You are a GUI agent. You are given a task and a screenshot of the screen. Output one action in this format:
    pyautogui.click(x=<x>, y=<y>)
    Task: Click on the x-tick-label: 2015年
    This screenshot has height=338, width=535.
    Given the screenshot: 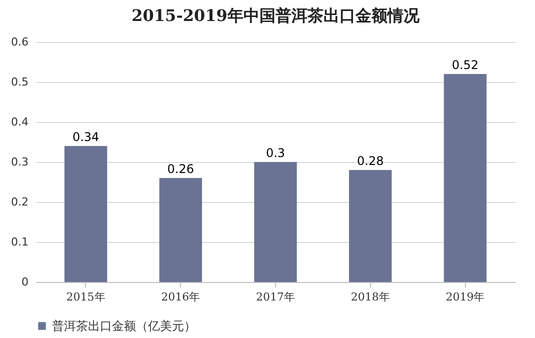 What is the action you would take?
    pyautogui.click(x=86, y=297)
    